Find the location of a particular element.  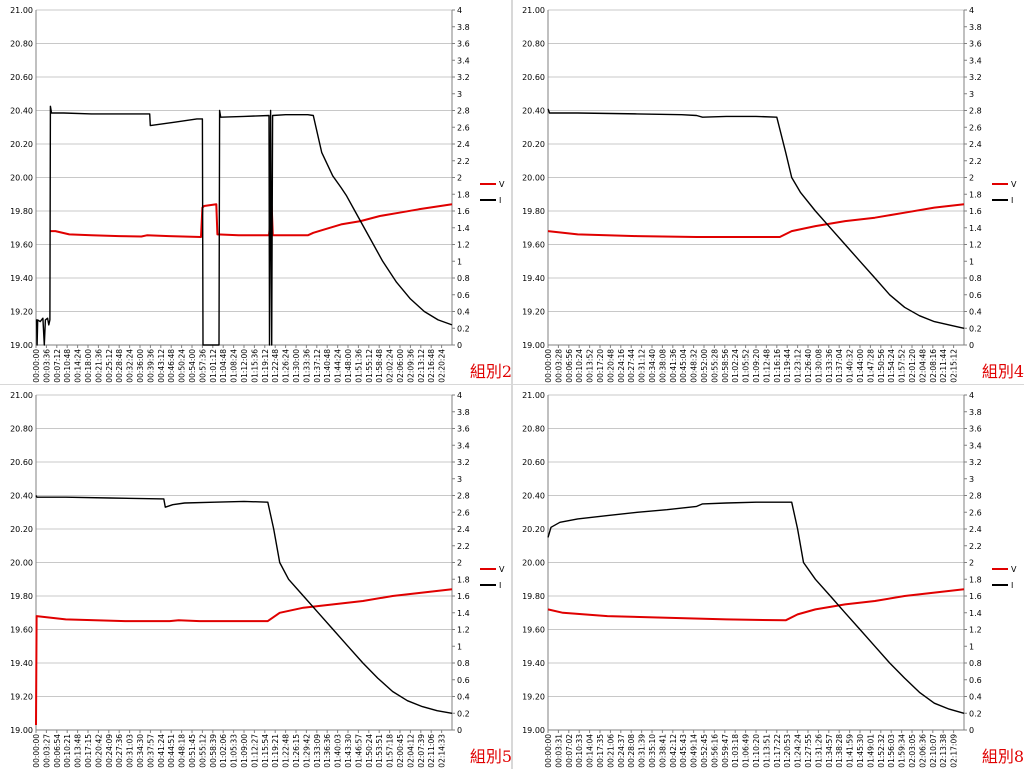

x-tick-label: 01:33:36 is located at coordinates (306, 366).